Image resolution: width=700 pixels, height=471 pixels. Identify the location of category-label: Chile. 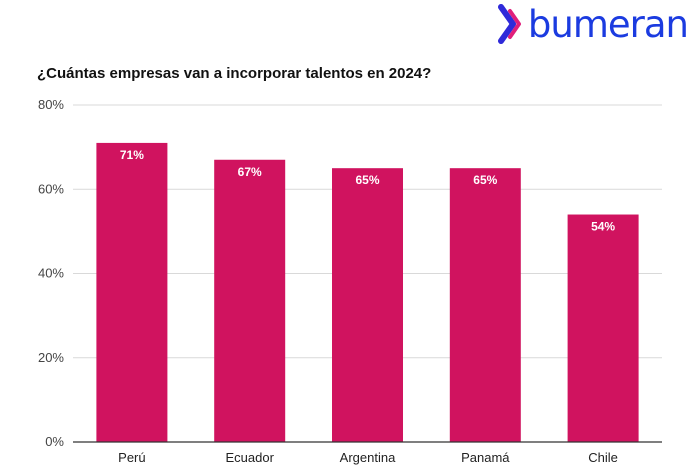
(603, 457).